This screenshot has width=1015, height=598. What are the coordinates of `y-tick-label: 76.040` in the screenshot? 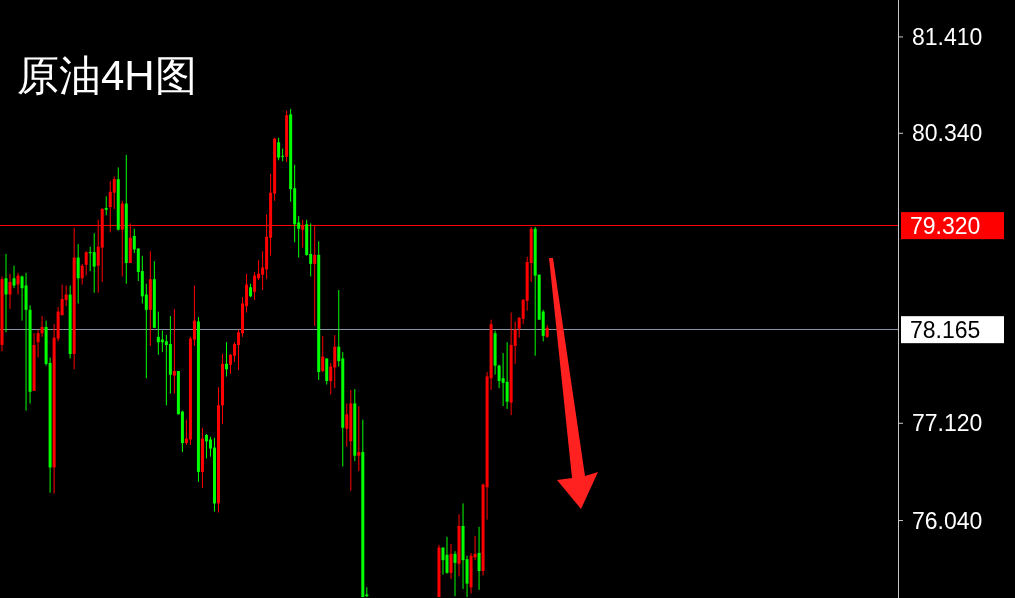 It's located at (947, 520).